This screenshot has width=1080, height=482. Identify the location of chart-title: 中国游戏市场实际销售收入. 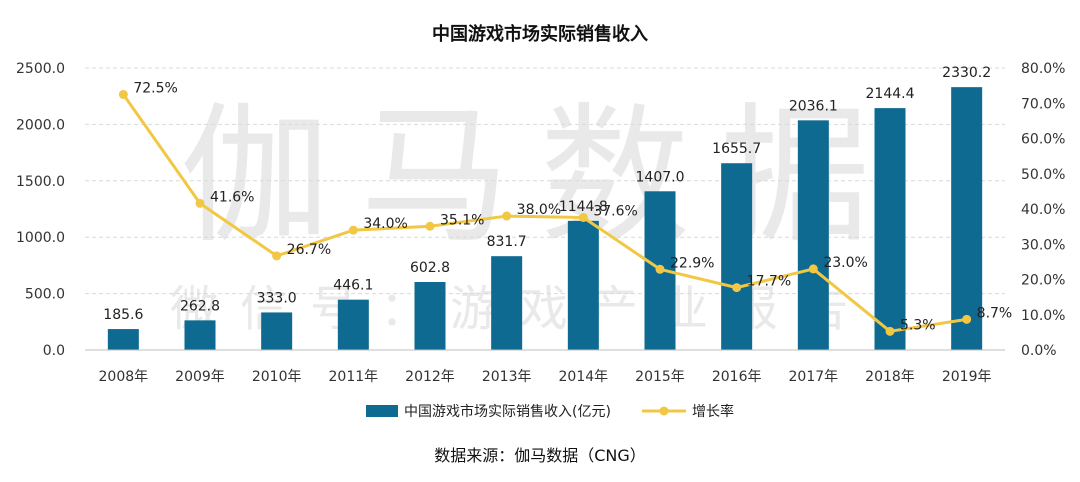
(540, 34).